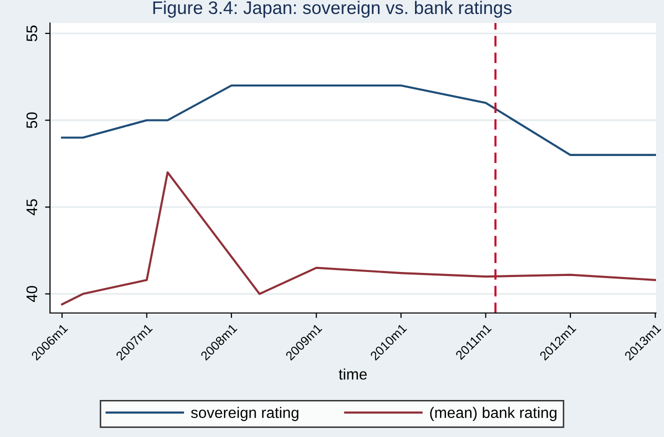 This screenshot has width=664, height=437. What do you see at coordinates (32, 294) in the screenshot?
I see `y-tick-label: 40` at bounding box center [32, 294].